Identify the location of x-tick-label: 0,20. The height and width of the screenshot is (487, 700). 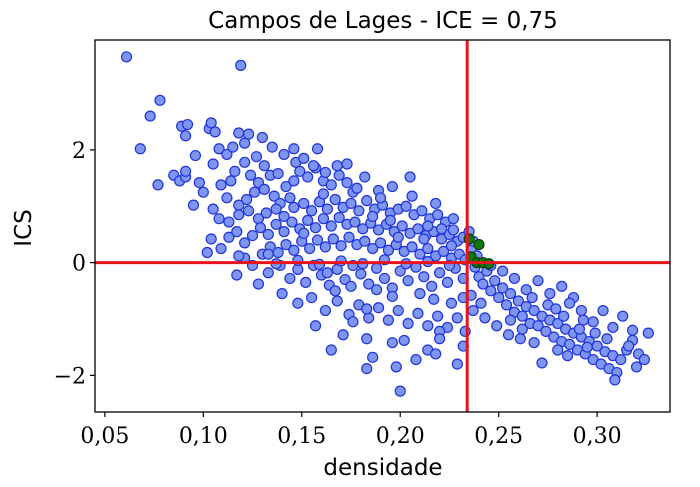
(400, 436).